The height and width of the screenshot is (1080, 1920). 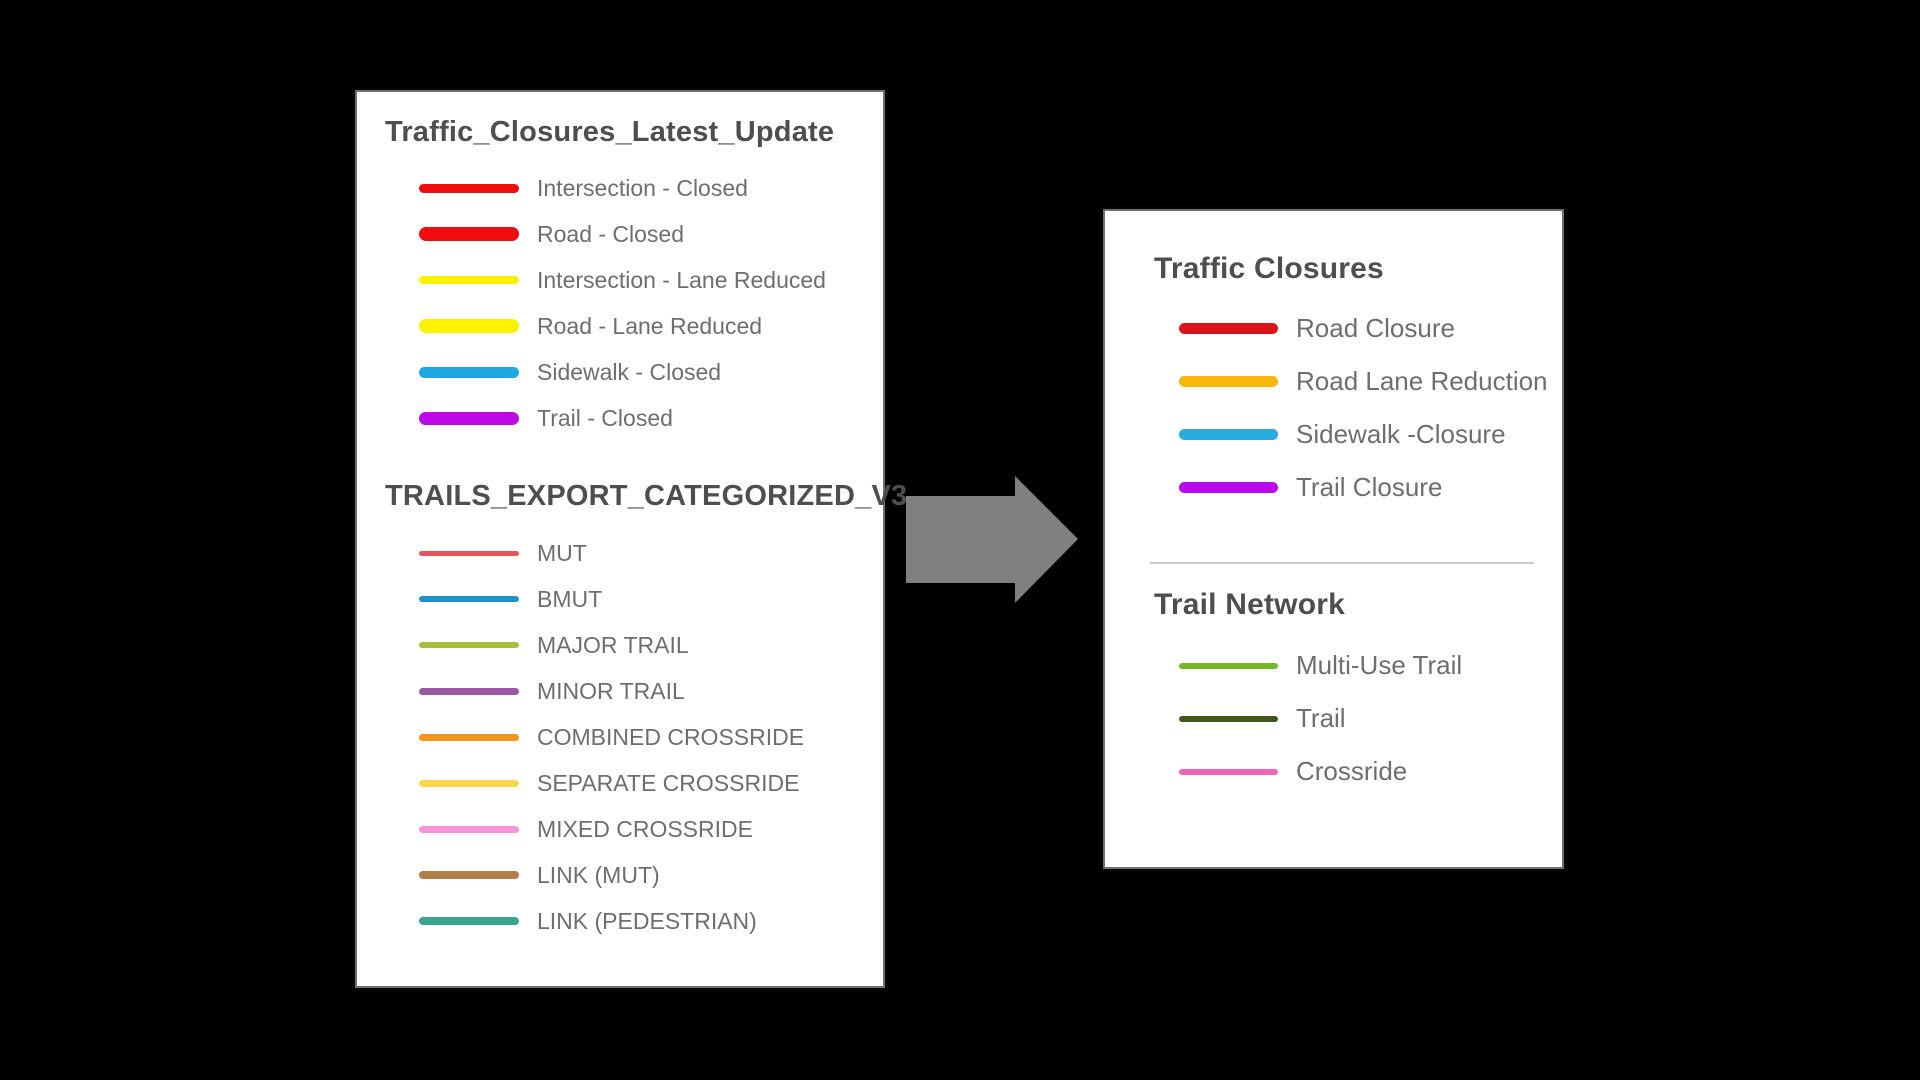 I want to click on legend-section-title: Traffic_Closures_Latest_Update, so click(x=610, y=132).